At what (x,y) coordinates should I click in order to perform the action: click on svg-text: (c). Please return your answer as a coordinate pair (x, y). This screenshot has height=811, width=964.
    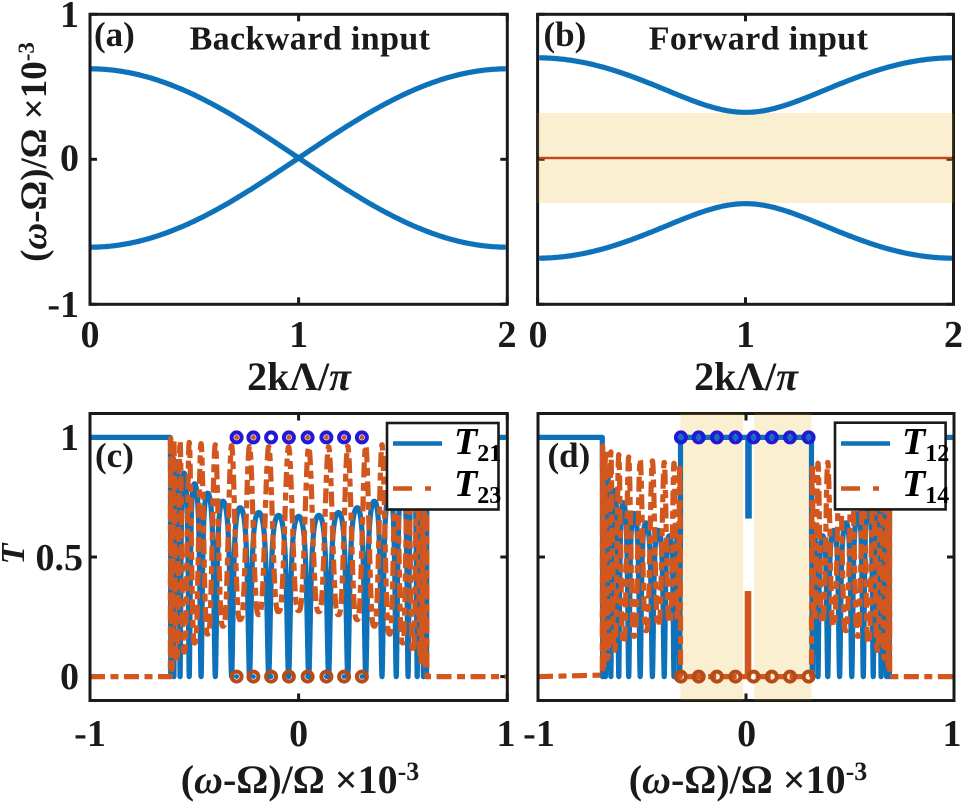
    Looking at the image, I should click on (114, 455).